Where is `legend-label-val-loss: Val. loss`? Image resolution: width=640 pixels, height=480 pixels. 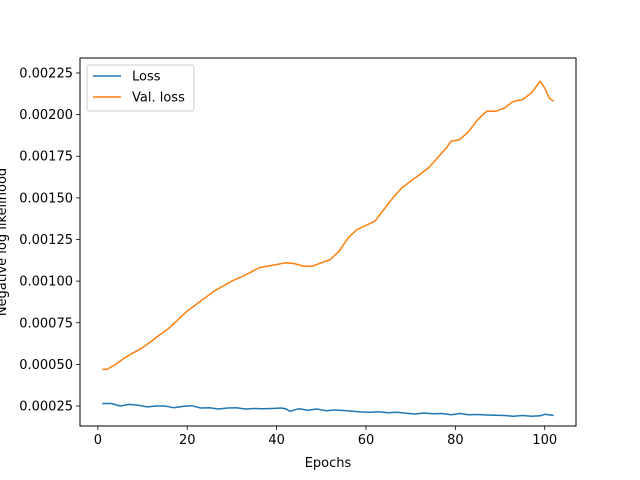 legend-label-val-loss: Val. loss is located at coordinates (158, 98).